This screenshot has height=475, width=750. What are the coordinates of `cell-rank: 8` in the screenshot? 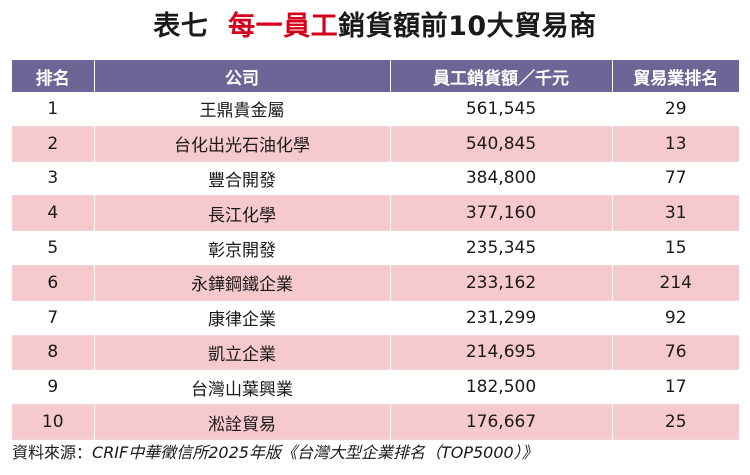 It's located at (53, 352).